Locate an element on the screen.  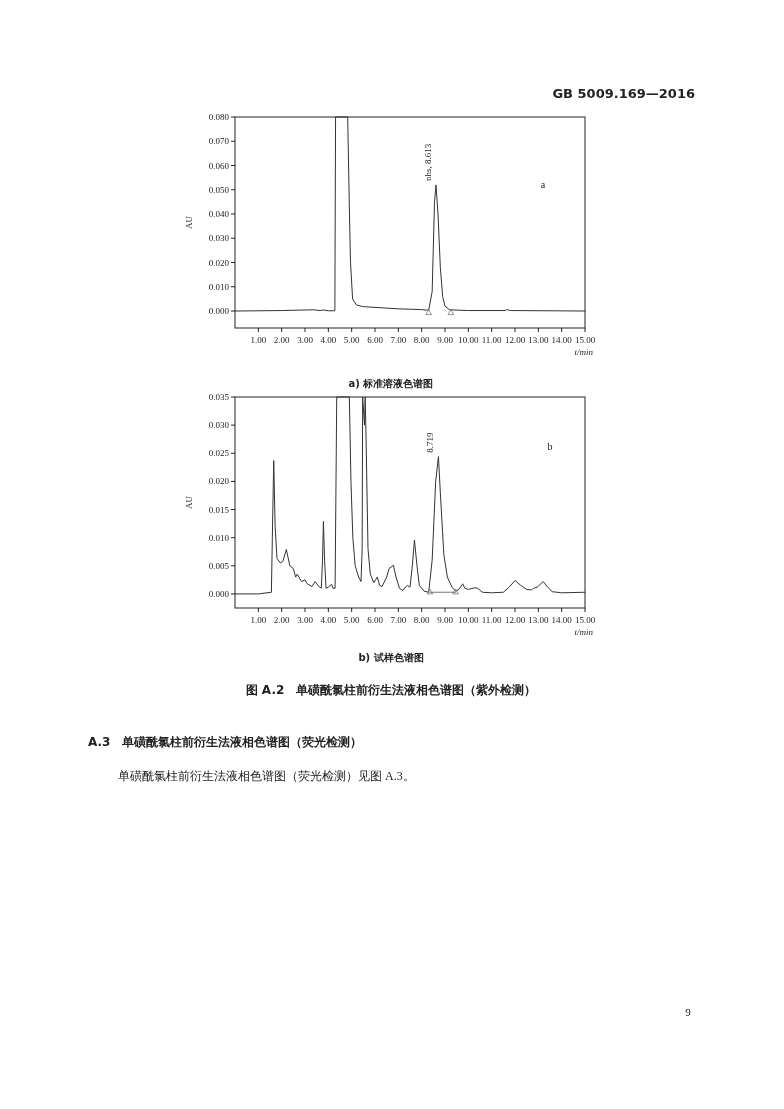
y-tick-label: 0.015 is located at coordinates (219, 509).